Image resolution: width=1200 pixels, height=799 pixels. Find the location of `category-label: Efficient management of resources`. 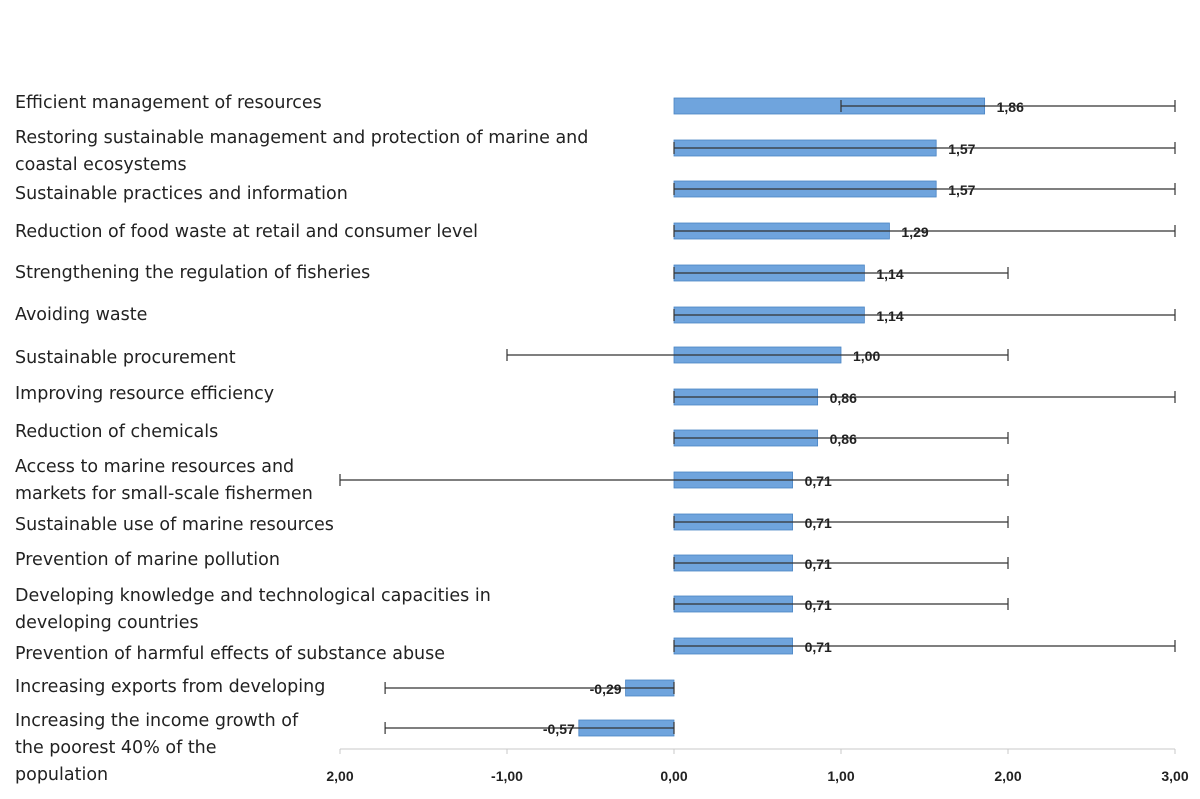

category-label: Efficient management of resources is located at coordinates (168, 103).